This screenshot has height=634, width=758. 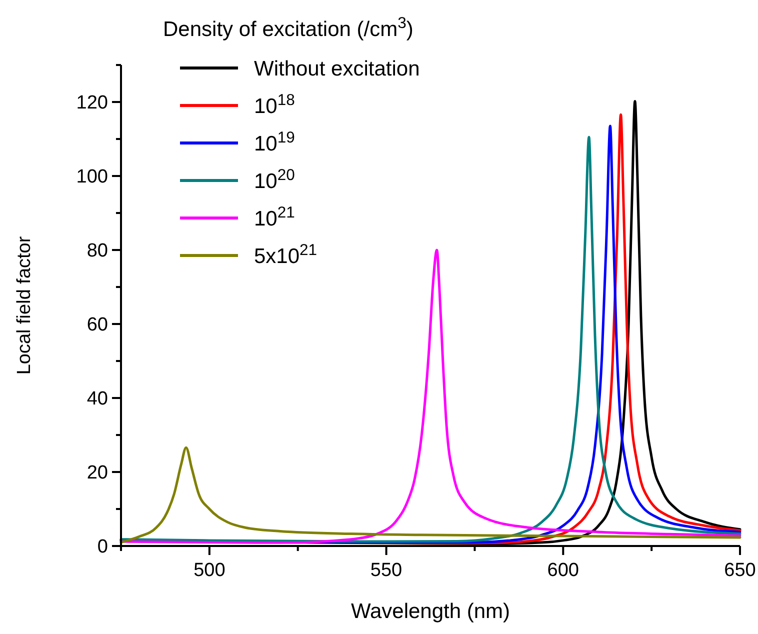 What do you see at coordinates (97, 473) in the screenshot?
I see `y-tick-label: 20` at bounding box center [97, 473].